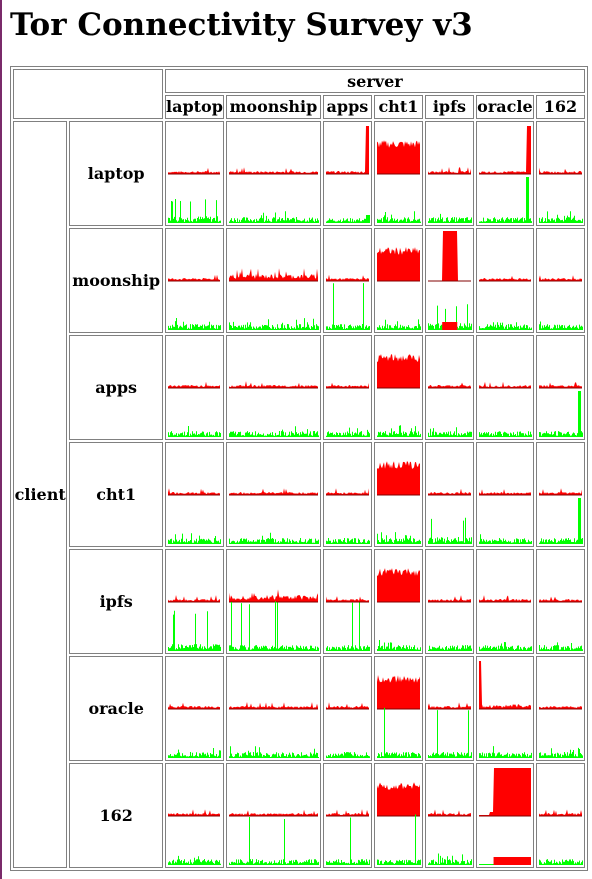  What do you see at coordinates (1, 439) in the screenshot?
I see `window-edge` at bounding box center [1, 439].